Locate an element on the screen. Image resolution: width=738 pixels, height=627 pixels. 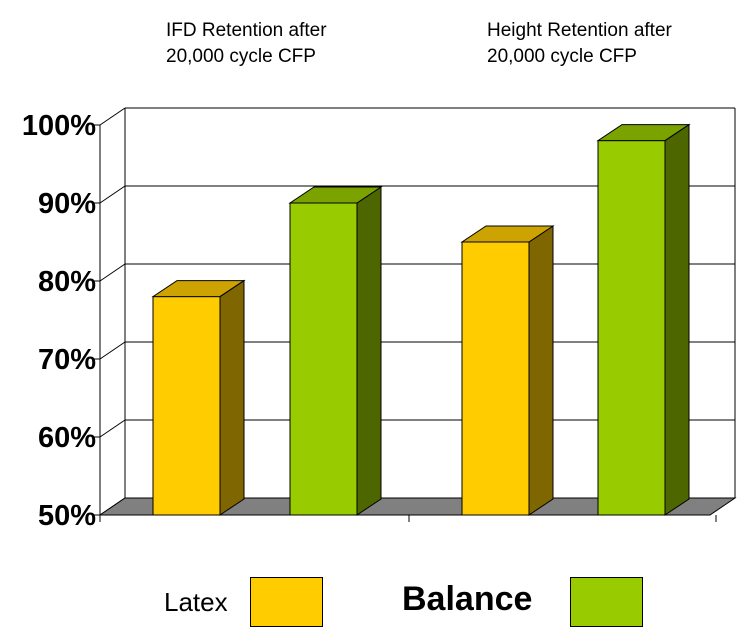
category-label-height: Height Retention after 20,000 cycle CFP is located at coordinates (587, 44).